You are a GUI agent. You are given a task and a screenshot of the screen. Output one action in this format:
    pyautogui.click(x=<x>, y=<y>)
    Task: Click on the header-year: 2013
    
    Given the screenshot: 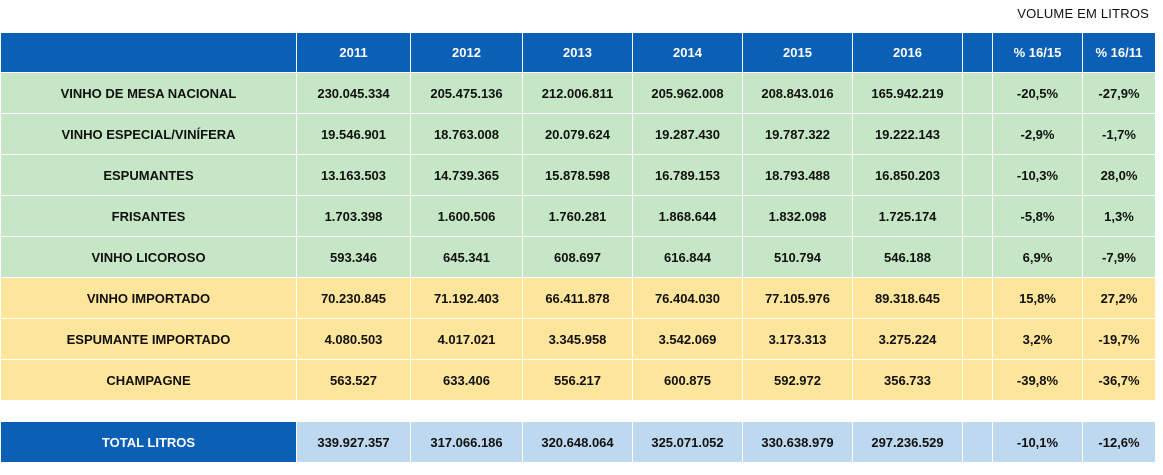 What is the action you would take?
    pyautogui.click(x=577, y=52)
    